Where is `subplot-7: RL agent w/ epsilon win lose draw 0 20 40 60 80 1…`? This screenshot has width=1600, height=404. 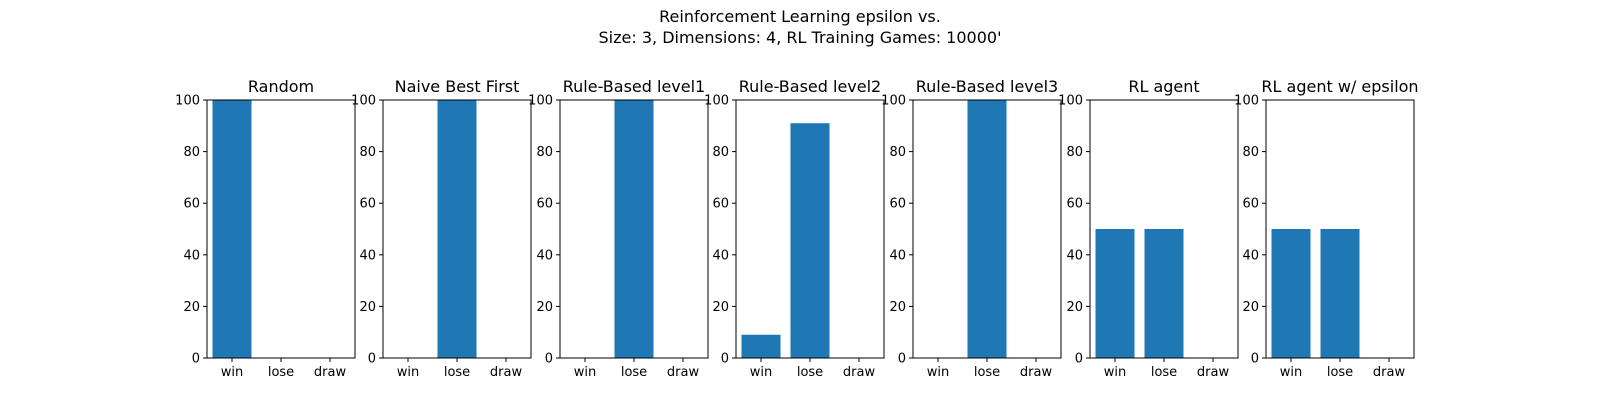
subplot-7: RL agent w/ epsilon win lose draw 0 20 40 60 80 1… is located at coordinates (1326, 228).